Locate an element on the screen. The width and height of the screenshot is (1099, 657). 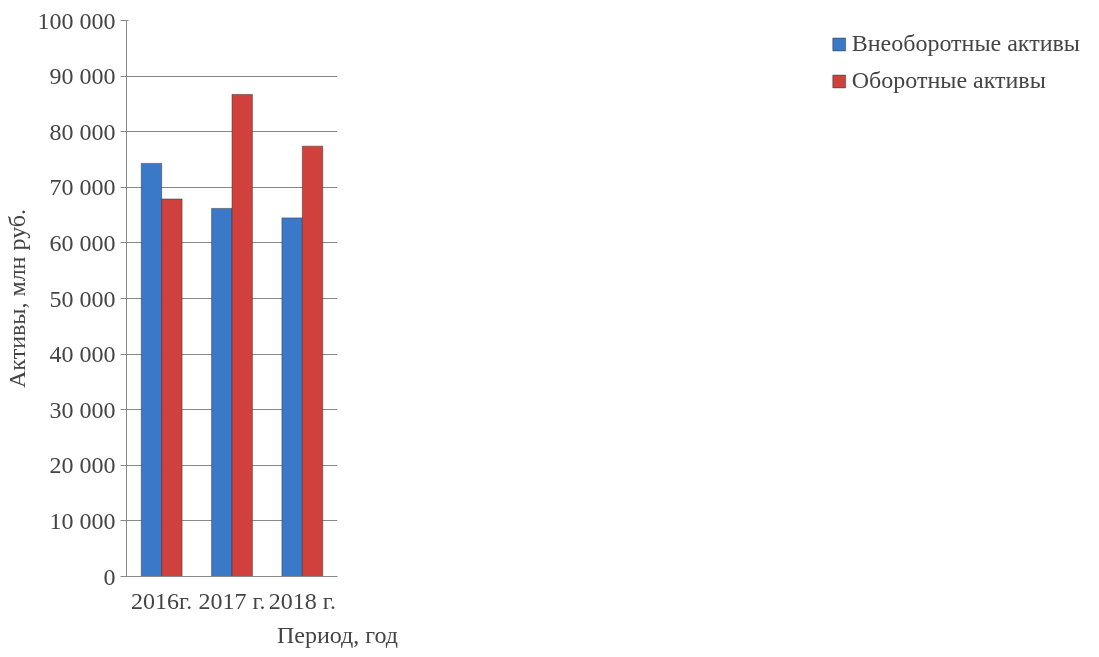
y-tick-label: 70 000 is located at coordinates (82, 187).